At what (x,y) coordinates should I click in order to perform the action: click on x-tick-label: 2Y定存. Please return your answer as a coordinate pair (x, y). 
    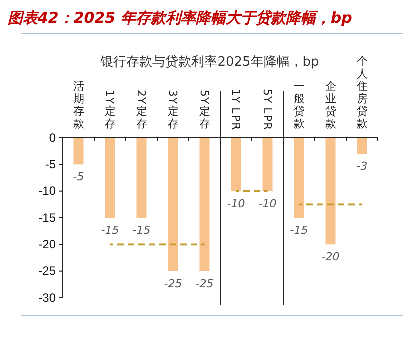
    Looking at the image, I should click on (141, 110).